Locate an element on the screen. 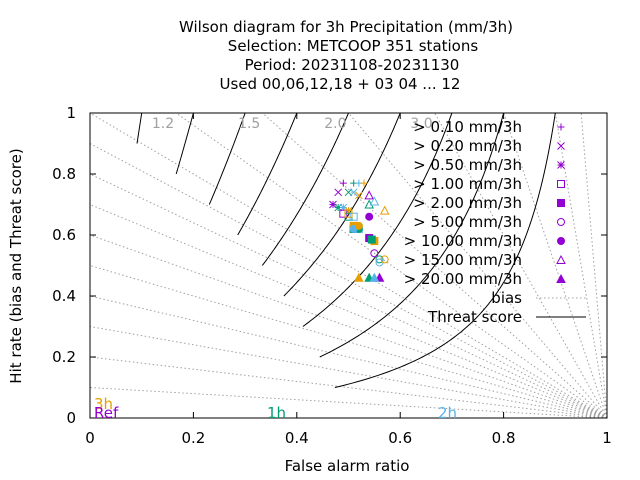 Image resolution: width=640 pixels, height=480 pixels. legend-label-6: > 10.00 mm/3h is located at coordinates (463, 241).